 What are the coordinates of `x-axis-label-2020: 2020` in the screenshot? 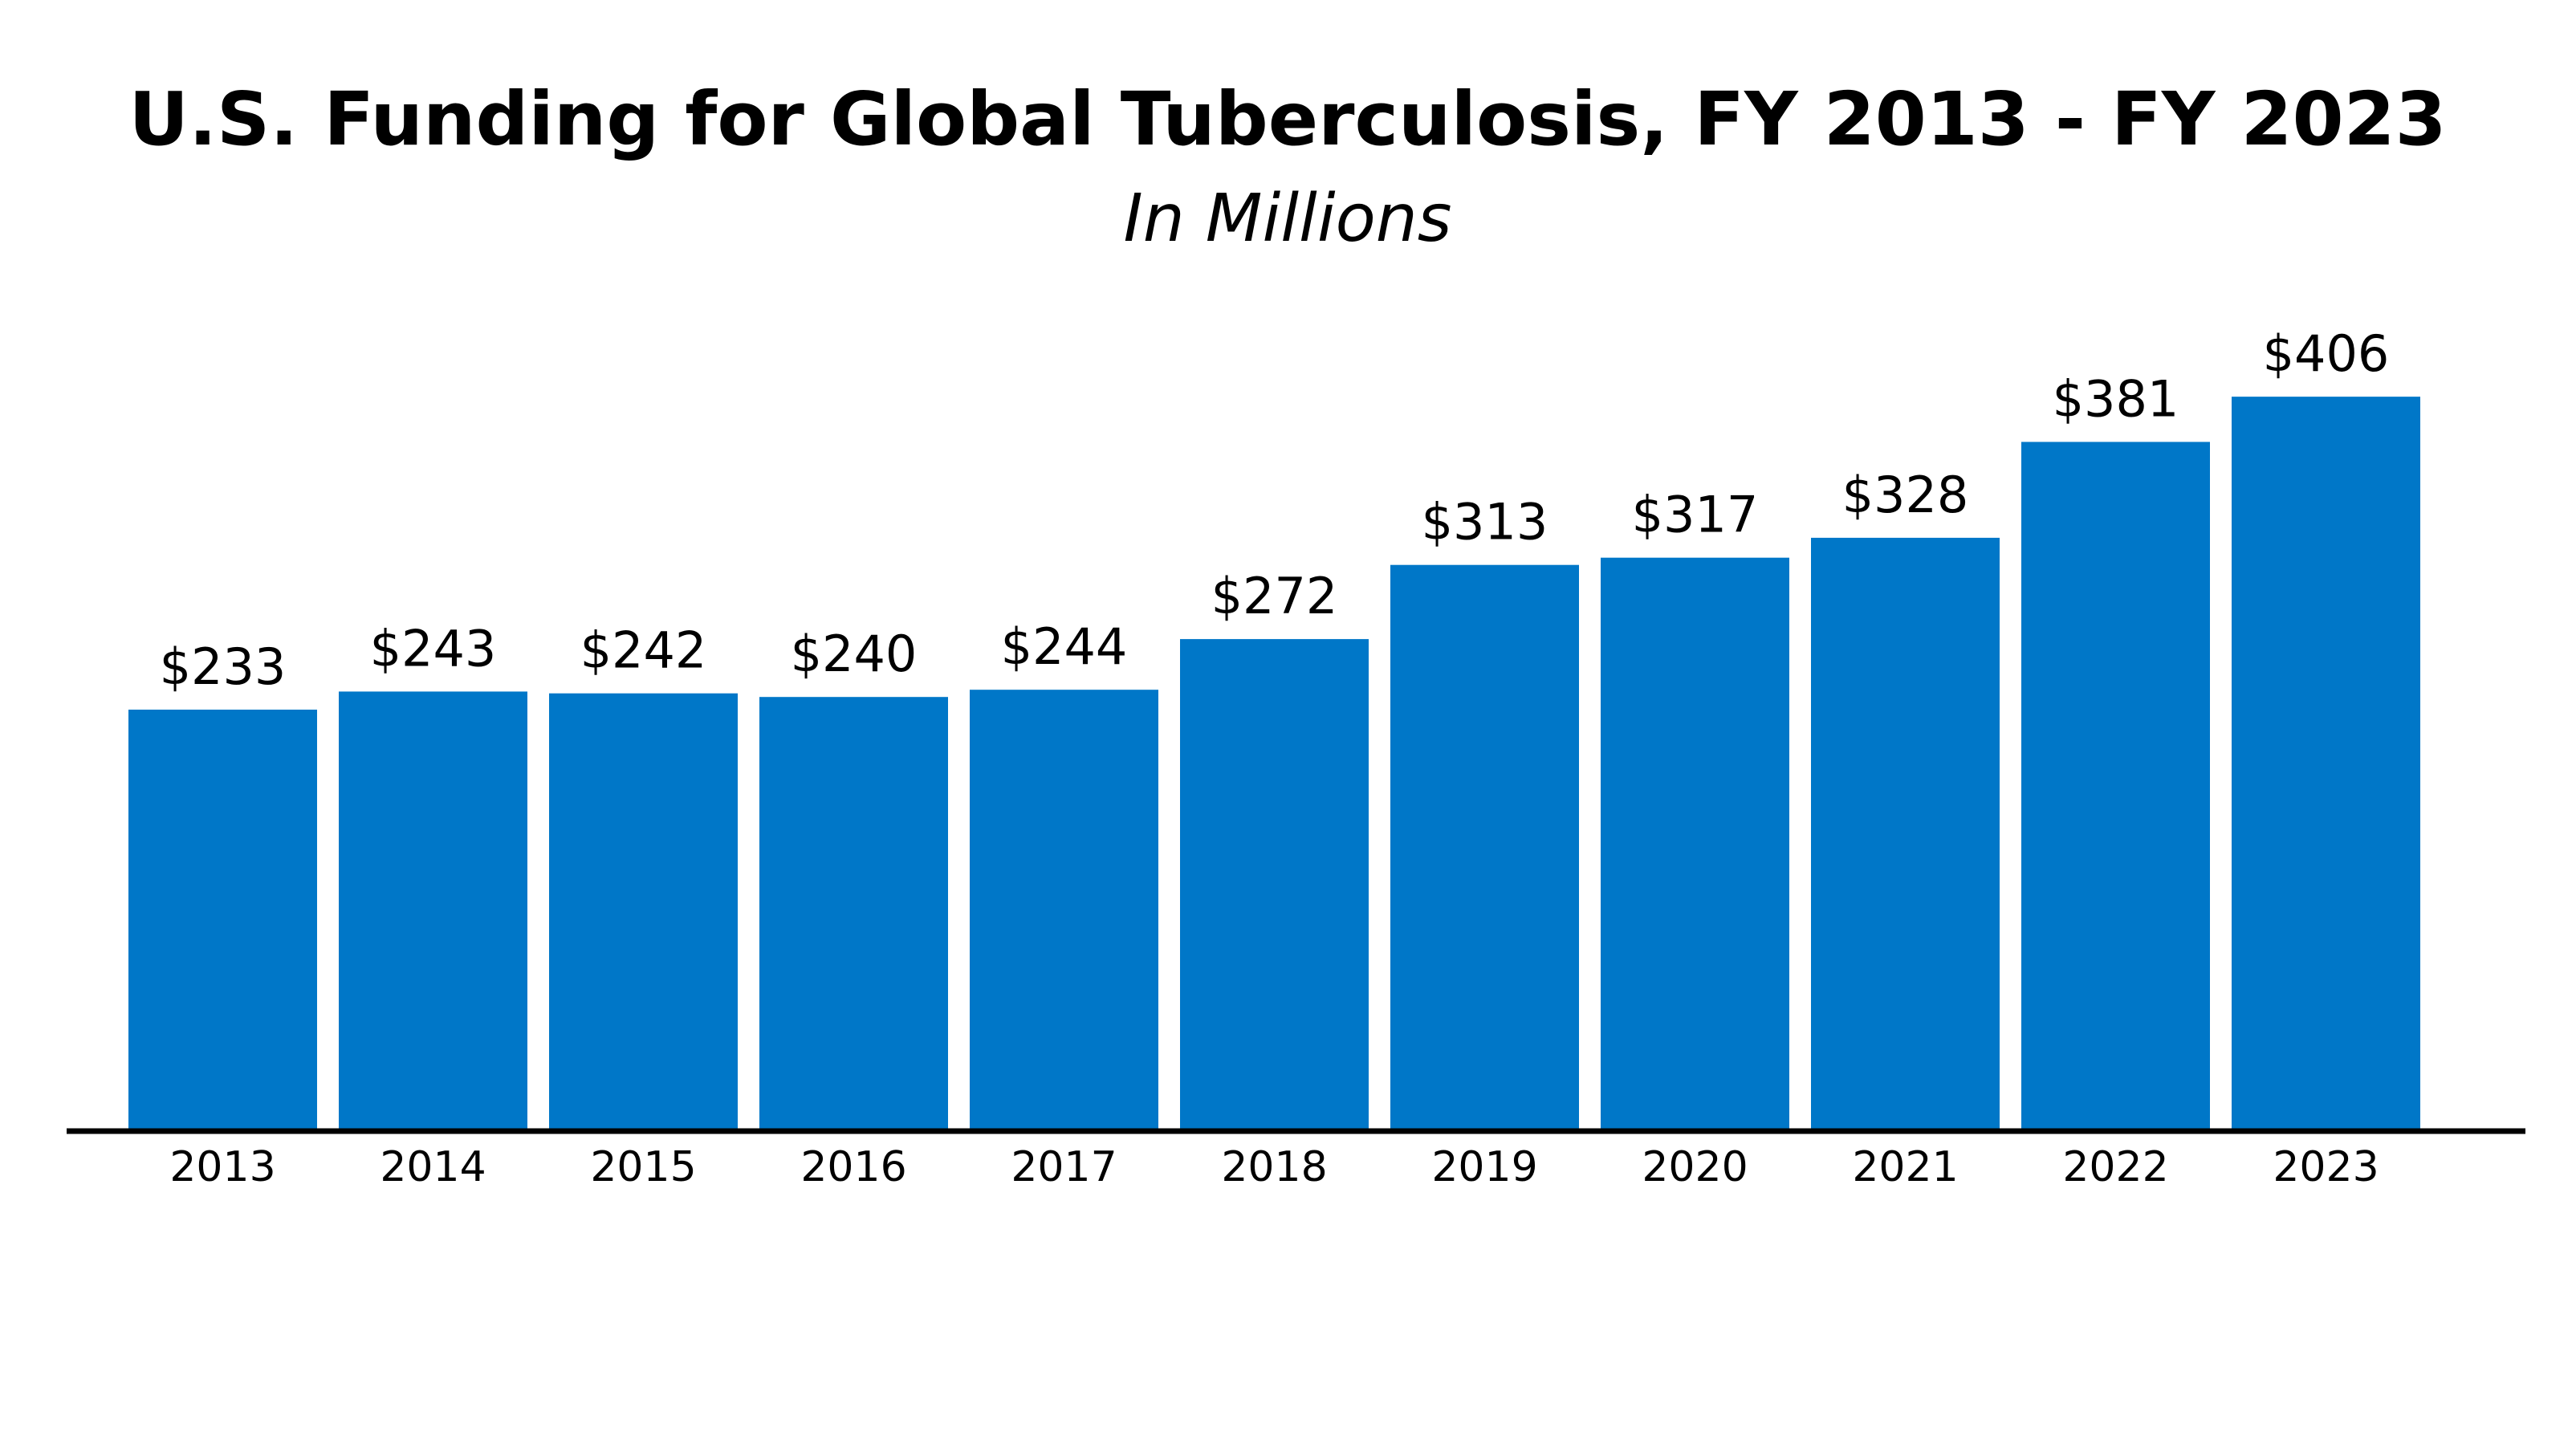 It's located at (1695, 1167).